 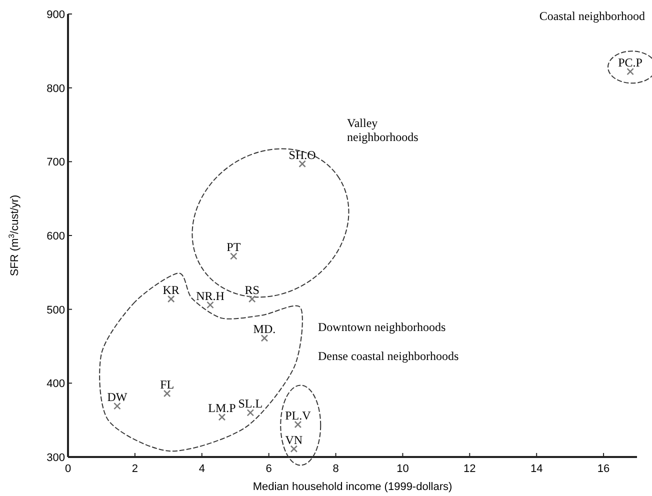 I want to click on x-tick-label: 4, so click(x=201, y=469).